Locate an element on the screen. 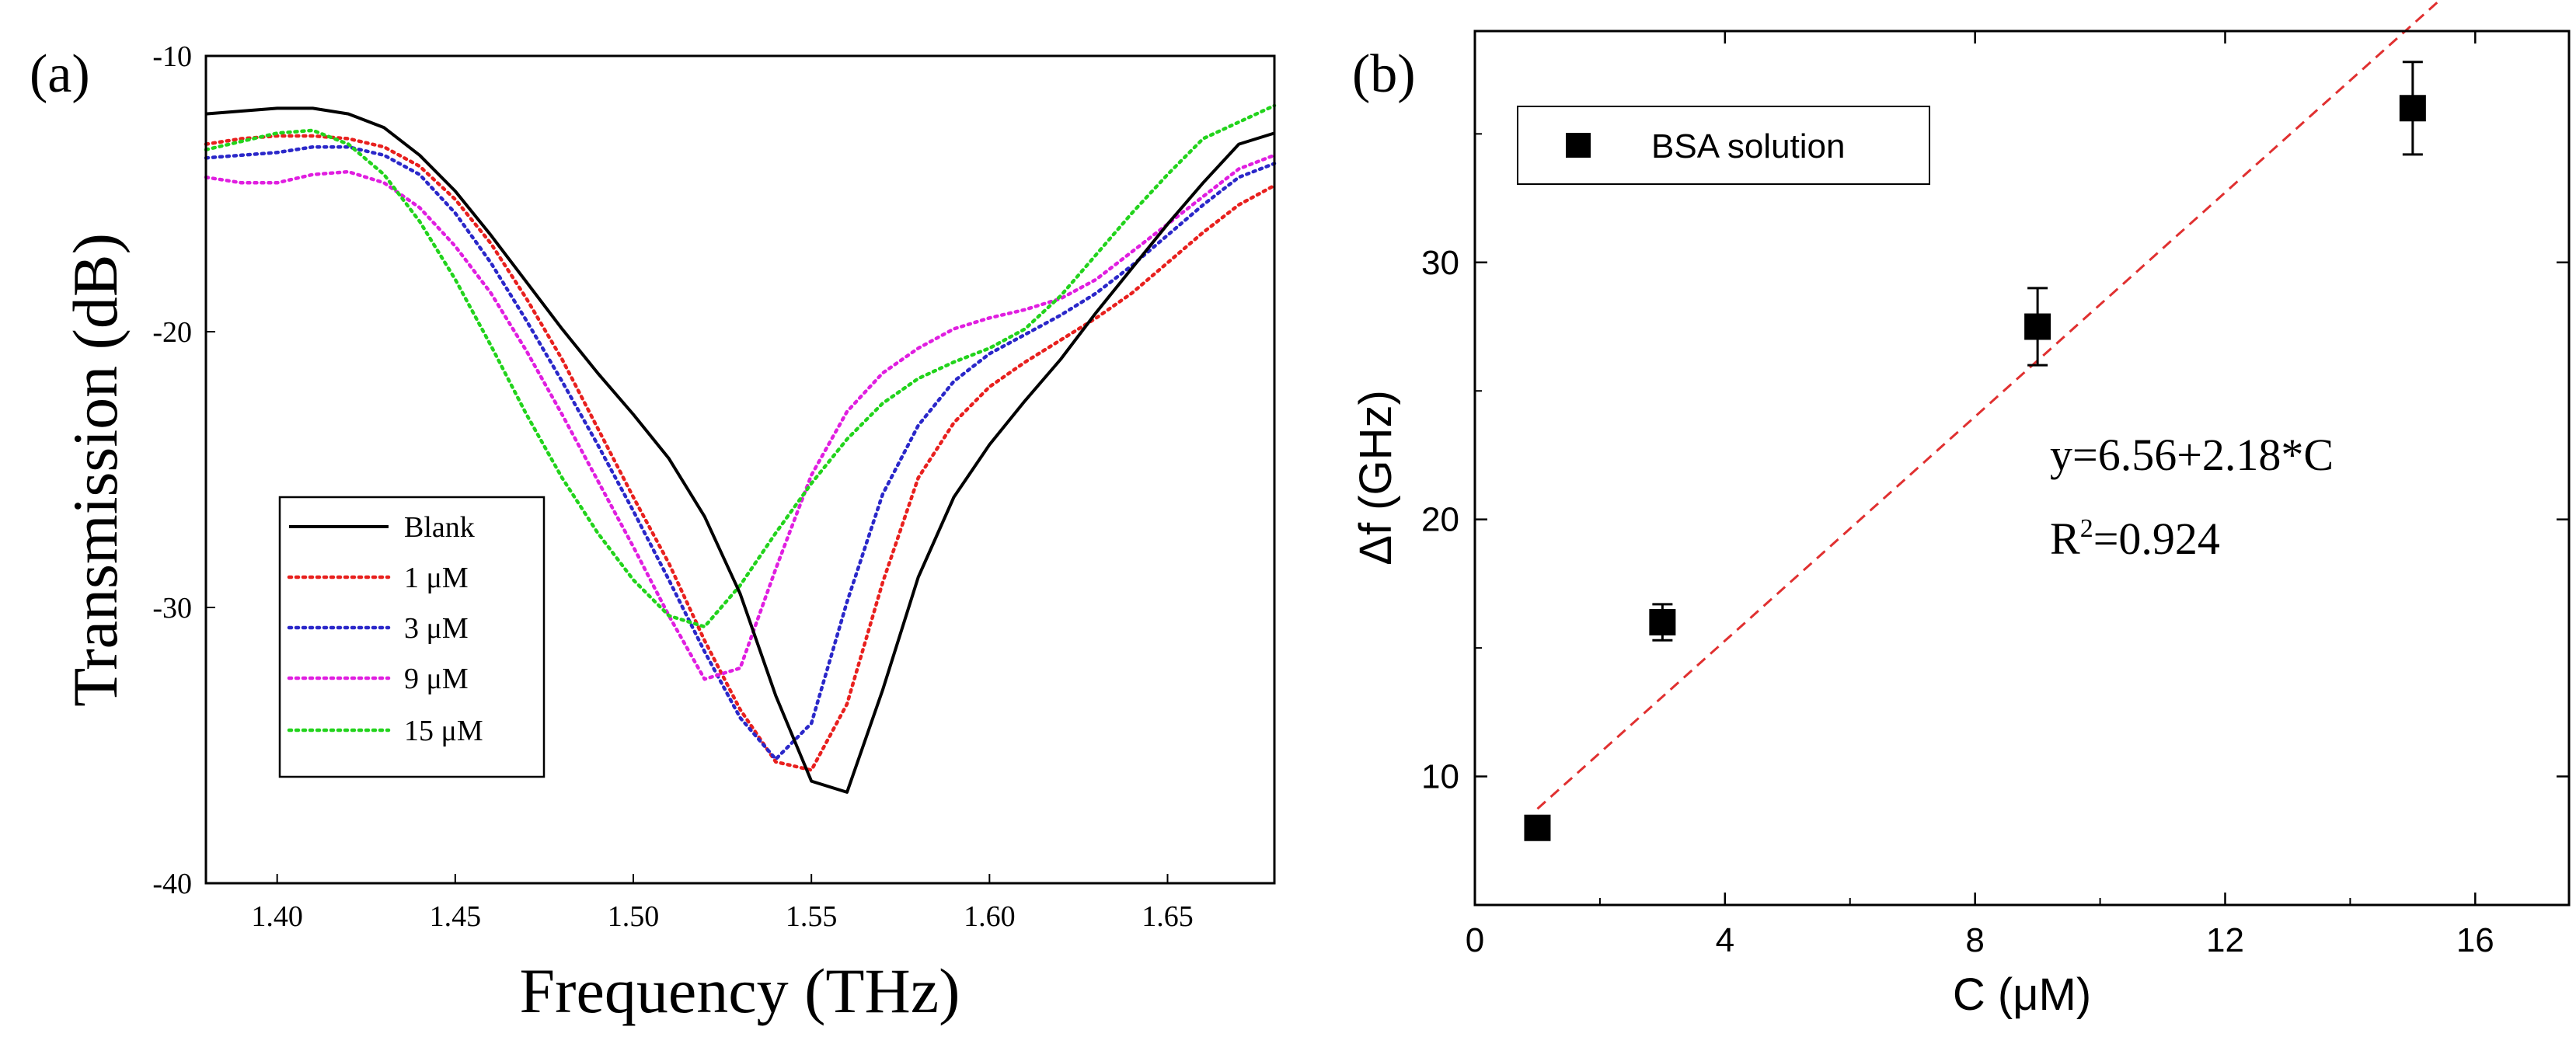 This screenshot has height=1051, width=2576. a-xtick-label: 1.55 is located at coordinates (812, 916).